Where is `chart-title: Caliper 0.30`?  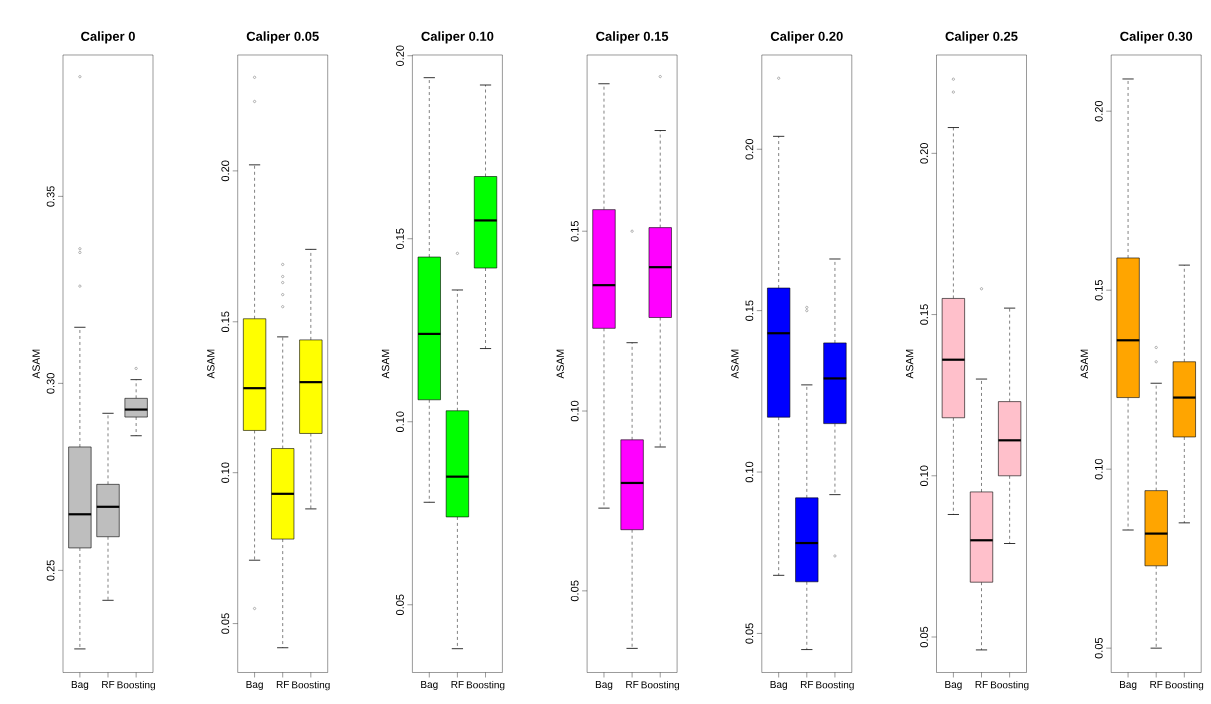
chart-title: Caliper 0.30 is located at coordinates (1156, 37).